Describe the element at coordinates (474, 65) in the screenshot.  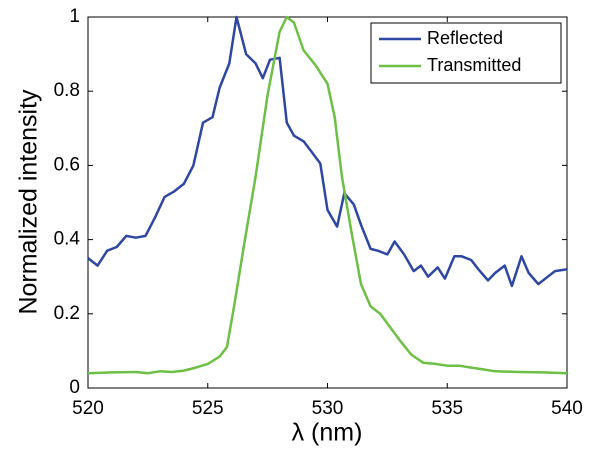
I see `legend-label: Transmitted` at that location.